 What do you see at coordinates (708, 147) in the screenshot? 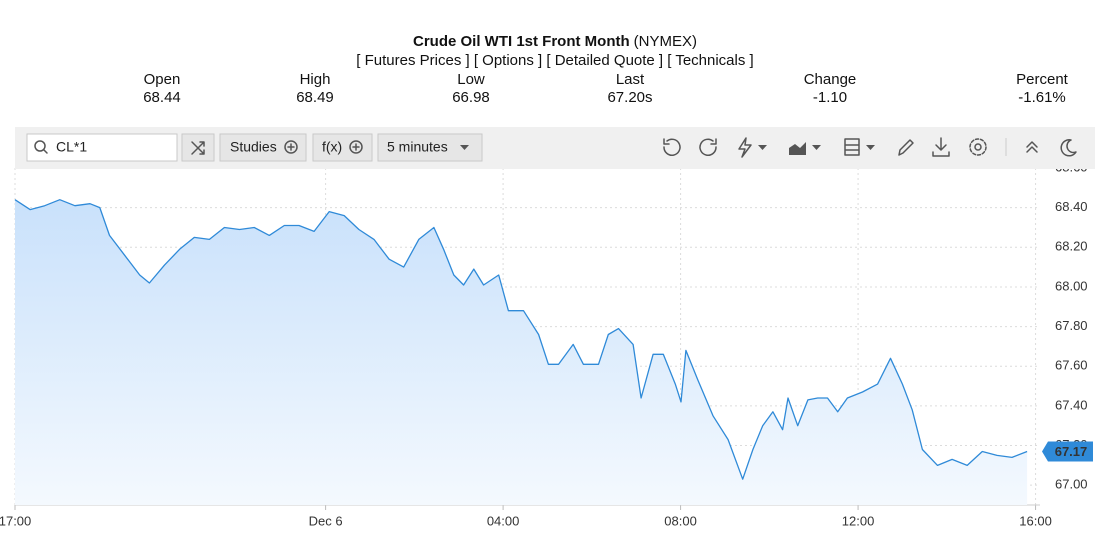
I see `redo-icon` at bounding box center [708, 147].